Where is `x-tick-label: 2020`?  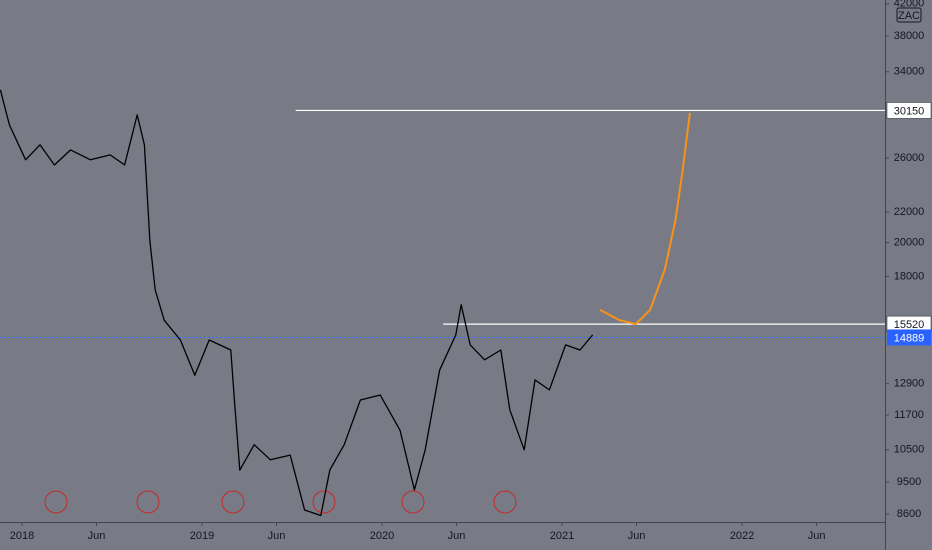
x-tick-label: 2020 is located at coordinates (382, 536).